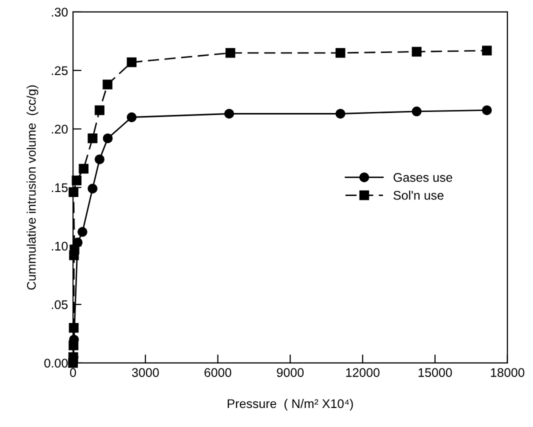  Describe the element at coordinates (145, 372) in the screenshot. I see `x-tick-label: 3000` at that location.